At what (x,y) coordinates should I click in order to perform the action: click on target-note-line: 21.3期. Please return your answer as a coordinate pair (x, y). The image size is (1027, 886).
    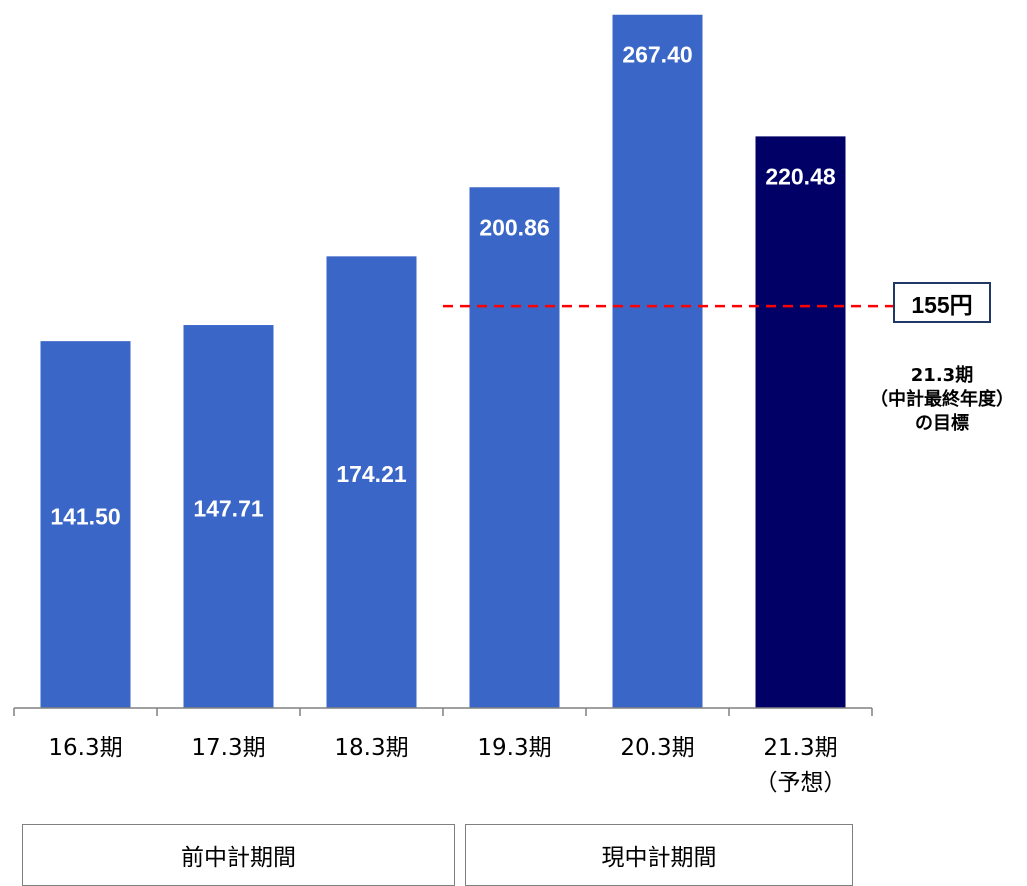
    Looking at the image, I should click on (942, 375).